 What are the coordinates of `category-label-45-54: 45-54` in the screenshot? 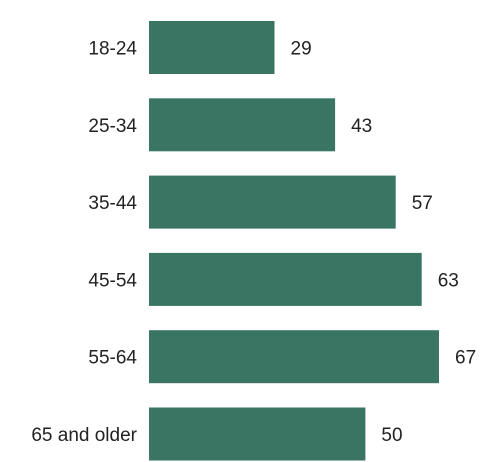 It's located at (112, 280).